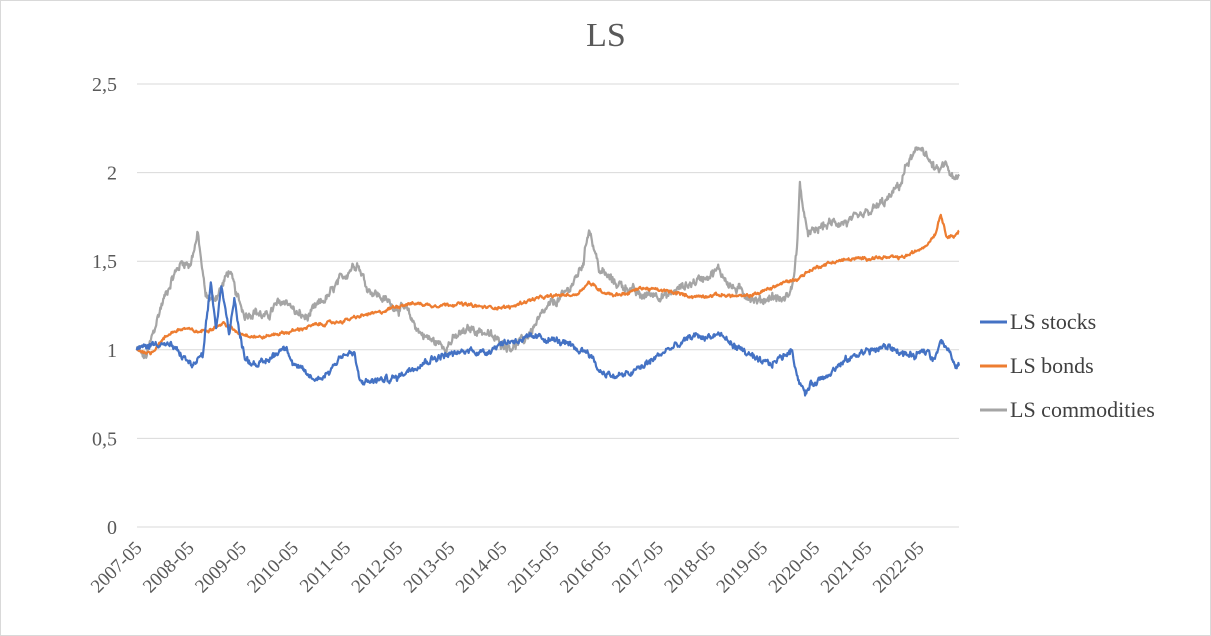 The height and width of the screenshot is (636, 1211). Describe the element at coordinates (378, 568) in the screenshot. I see `x-tick-label: 2012-05` at that location.